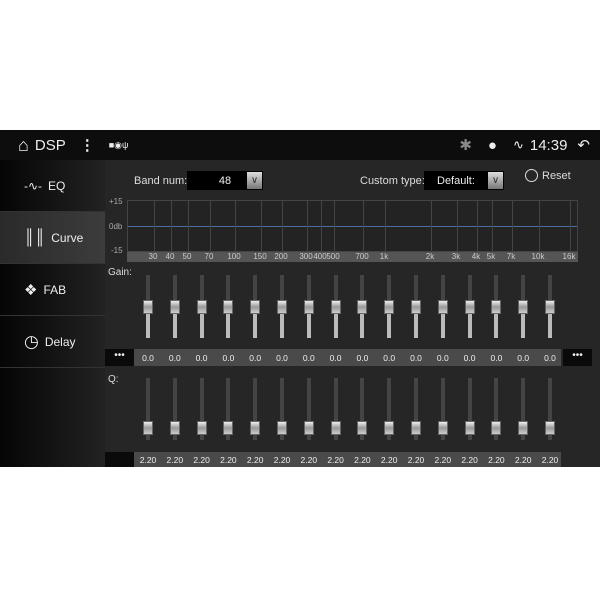 The height and width of the screenshot is (600, 600). What do you see at coordinates (254, 180) in the screenshot?
I see `chevron-down-icon: ∨` at bounding box center [254, 180].